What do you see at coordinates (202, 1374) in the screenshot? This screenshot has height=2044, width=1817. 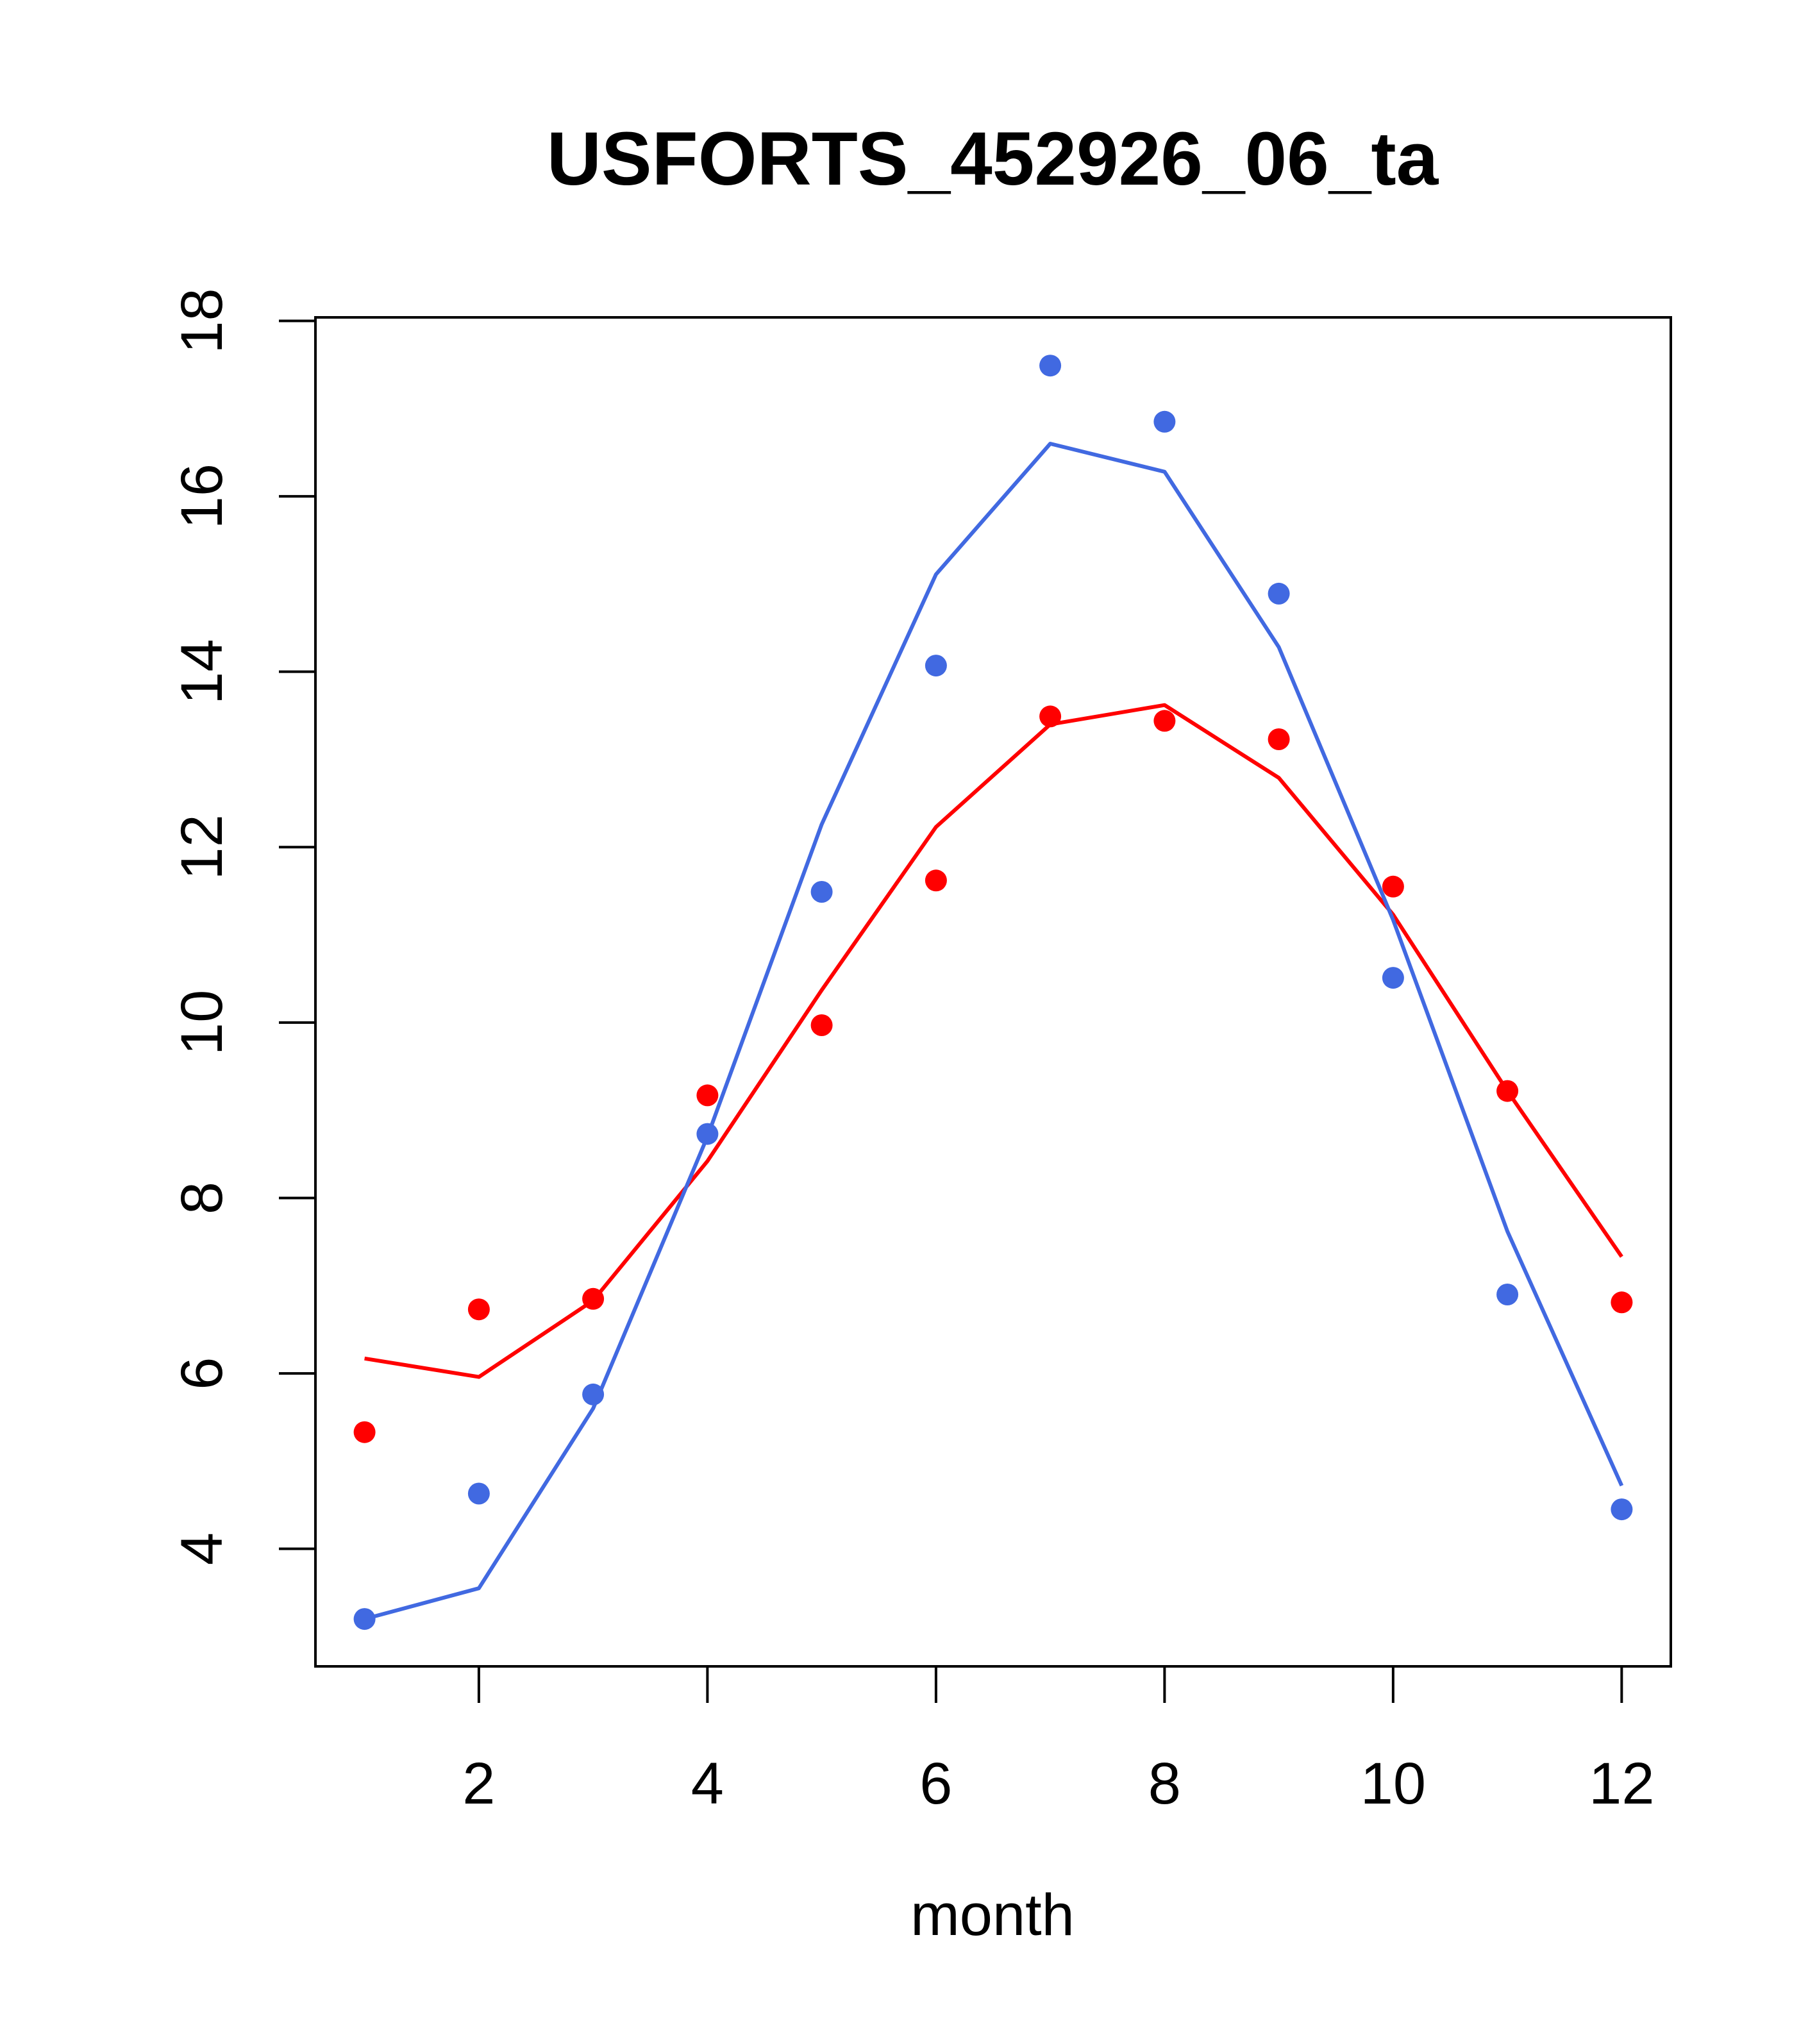 I see `y-tick-label: 6` at bounding box center [202, 1374].